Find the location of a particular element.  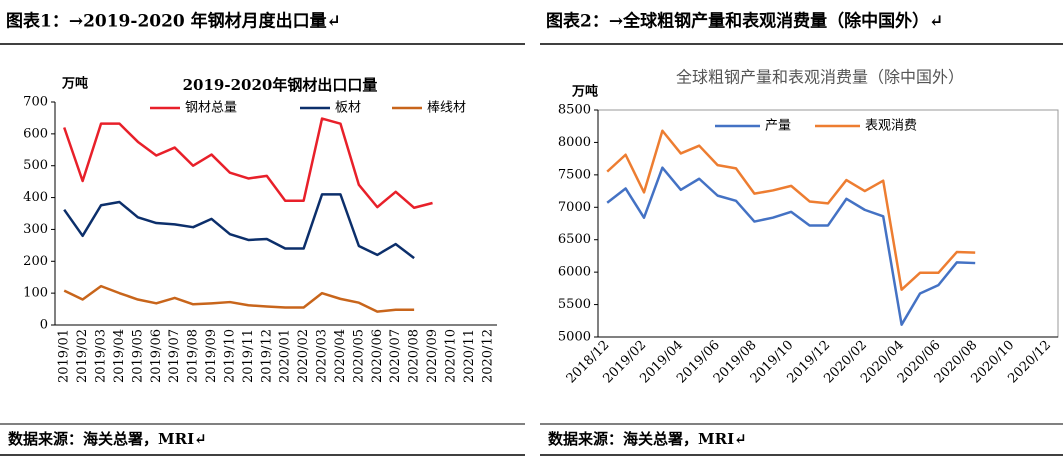

chart-title: 全球粗钢产量和表观消费量（除中国外） is located at coordinates (820, 77).